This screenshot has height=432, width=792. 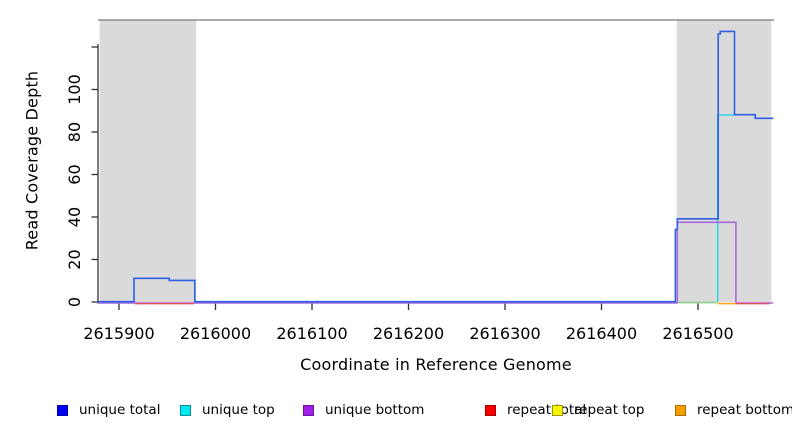 I want to click on legend-item-repeat-top: repeat top, so click(x=598, y=410).